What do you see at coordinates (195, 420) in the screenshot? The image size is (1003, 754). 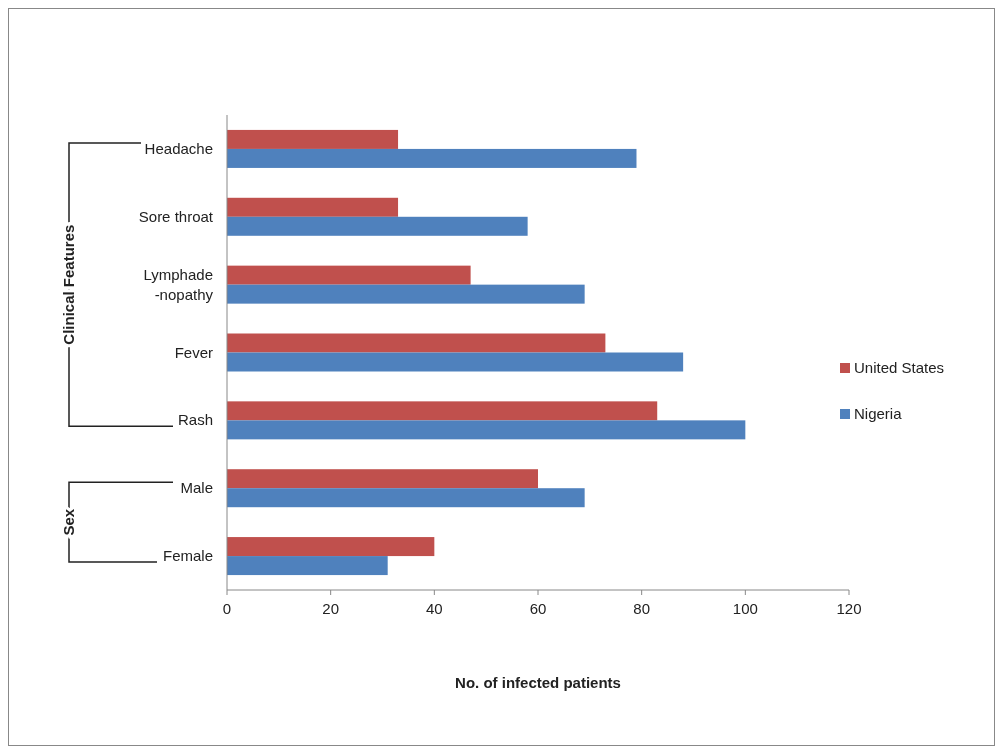 I see `y-tick-label: Rash` at bounding box center [195, 420].